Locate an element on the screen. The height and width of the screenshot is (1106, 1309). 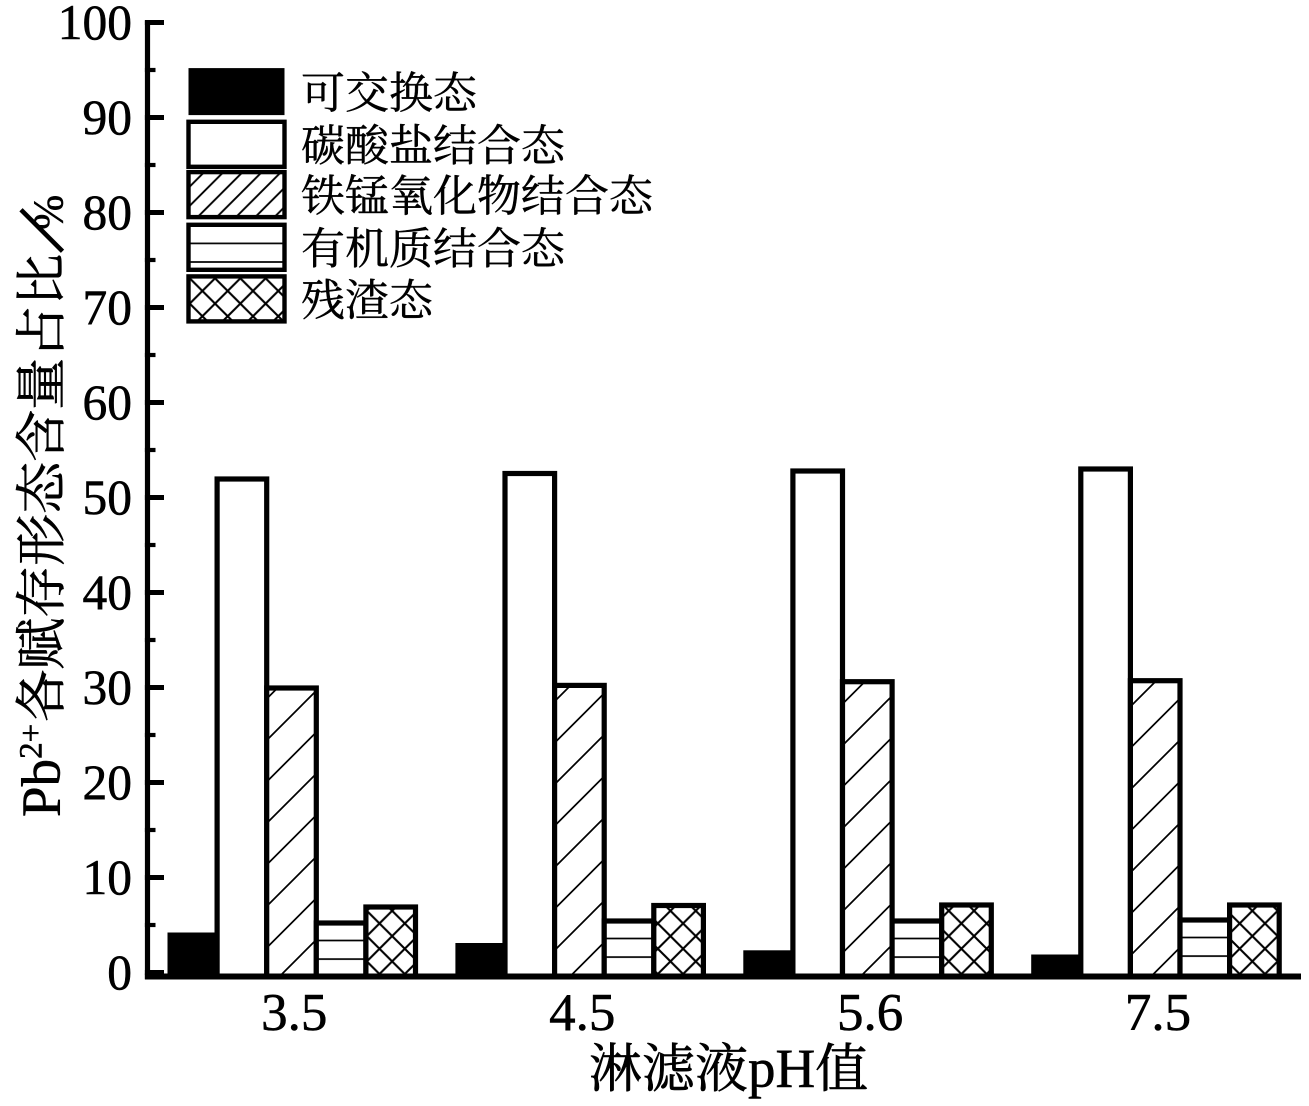
svg-text: 30 is located at coordinates (108, 687).